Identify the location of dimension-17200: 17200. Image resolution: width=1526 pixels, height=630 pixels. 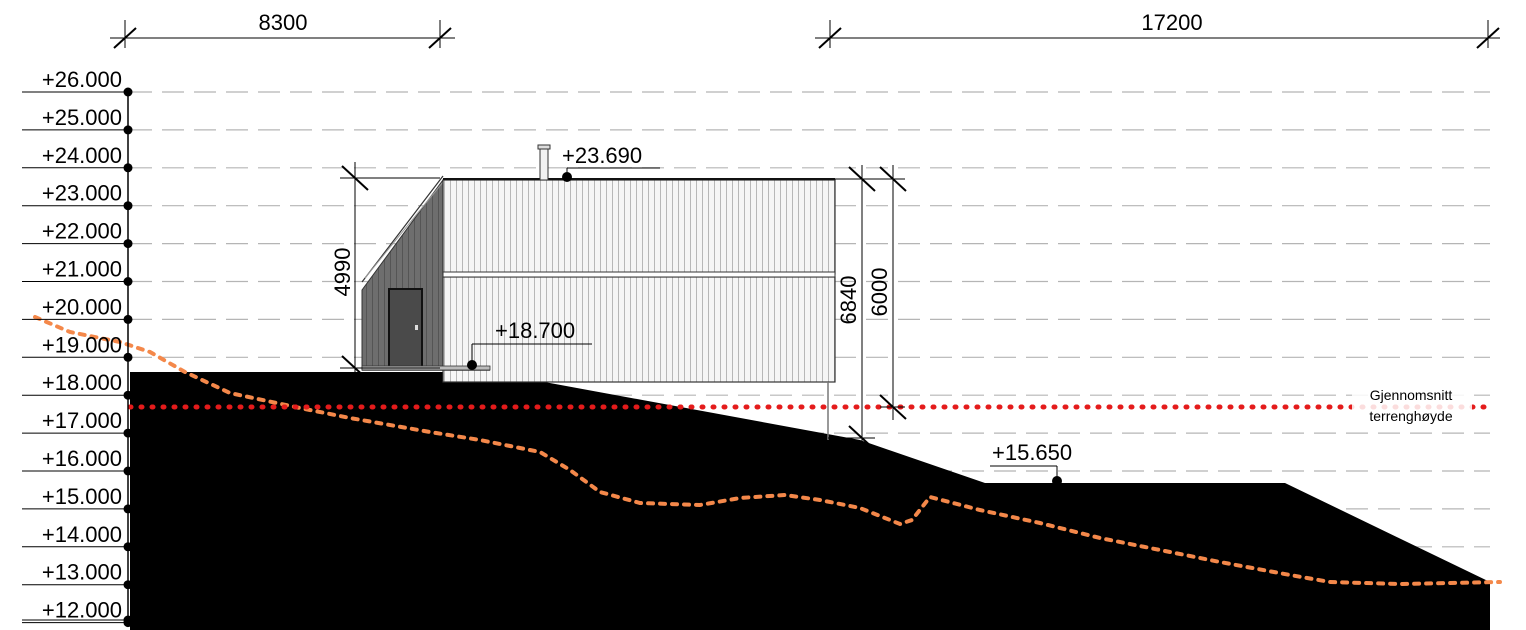
(1171, 22).